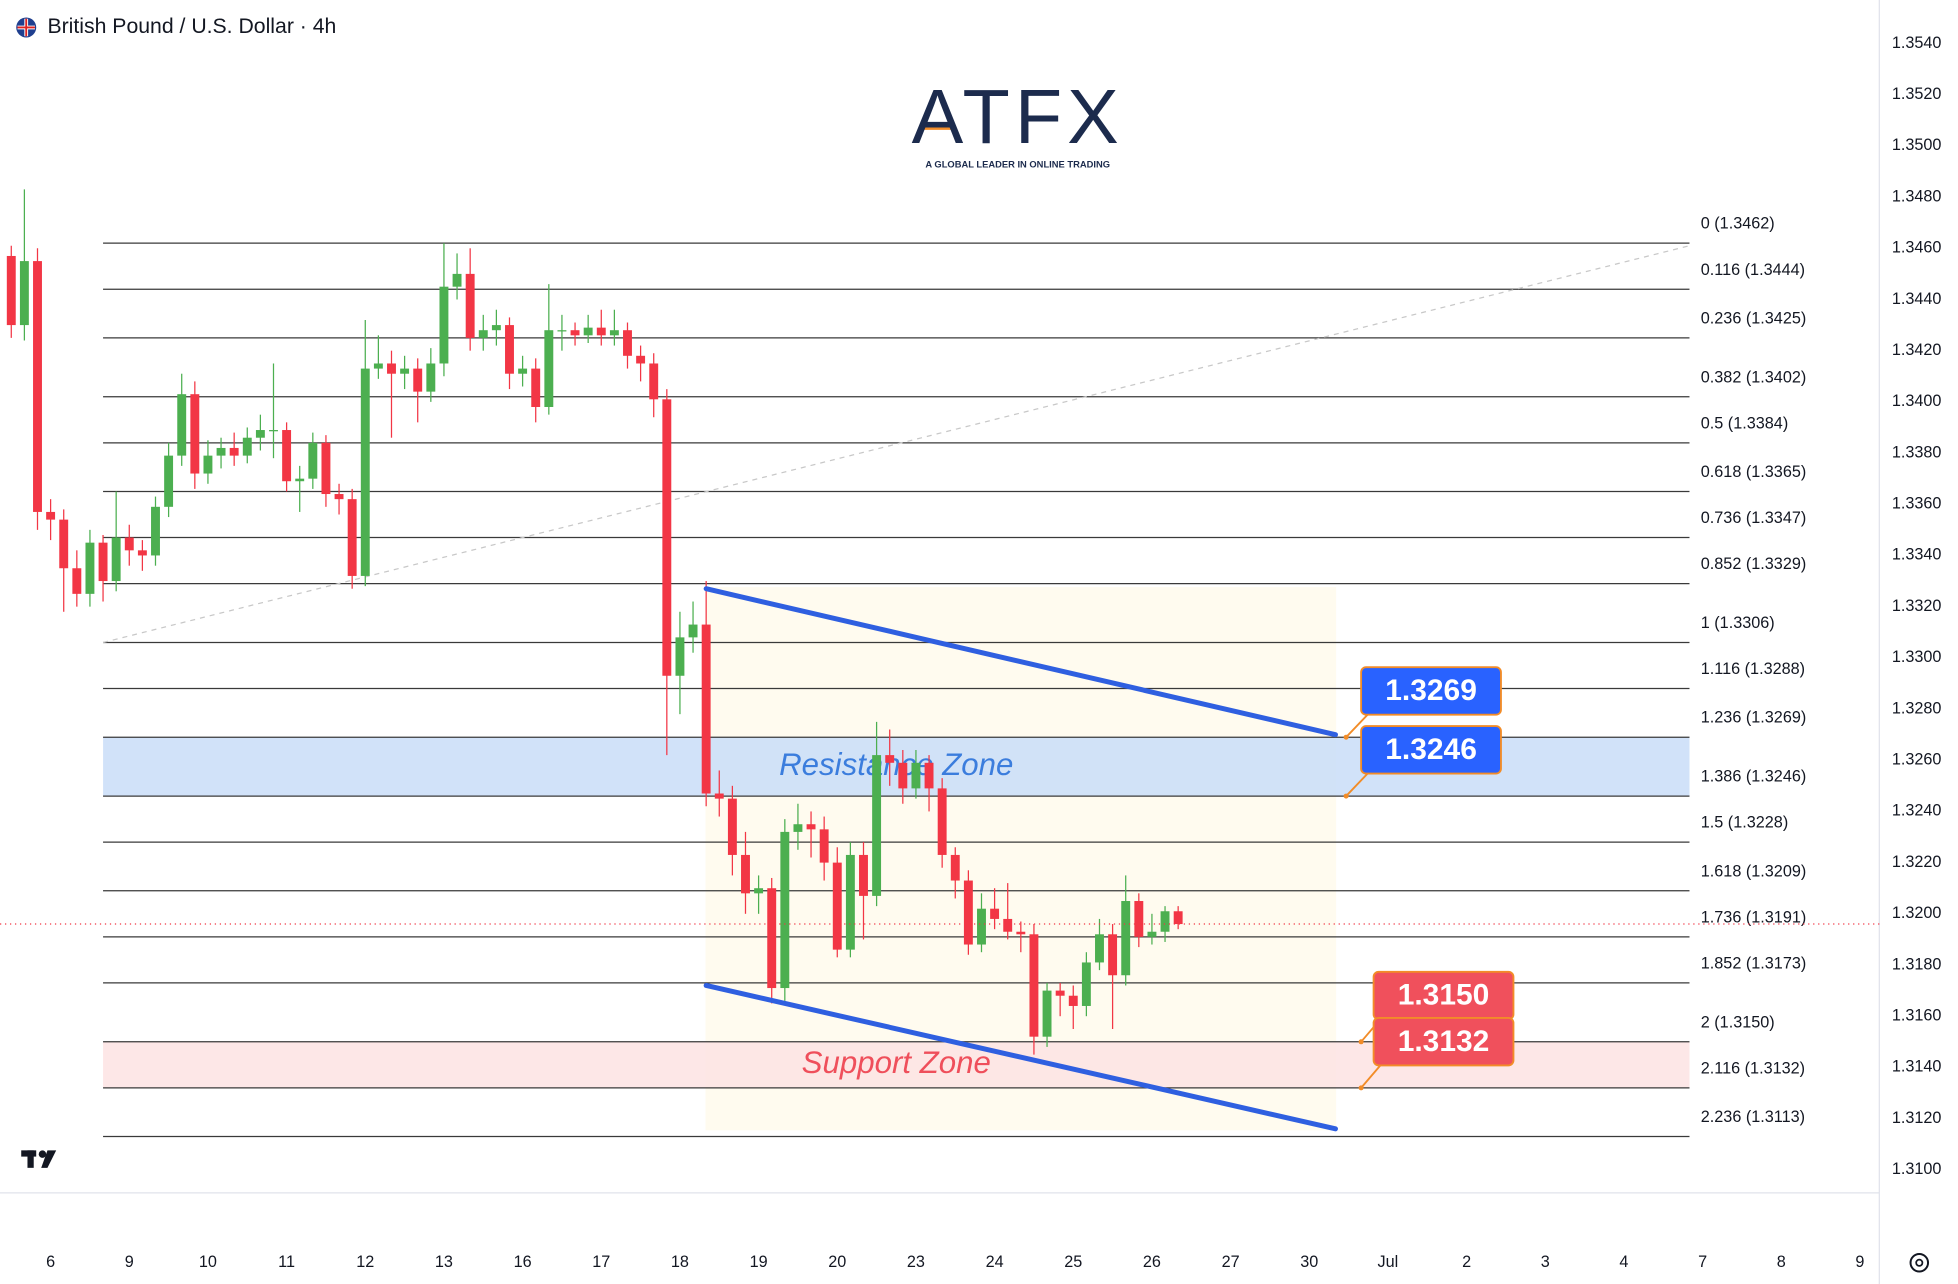 This screenshot has width=1958, height=1284. I want to click on price-tag-label: 1.3269, so click(1431, 690).